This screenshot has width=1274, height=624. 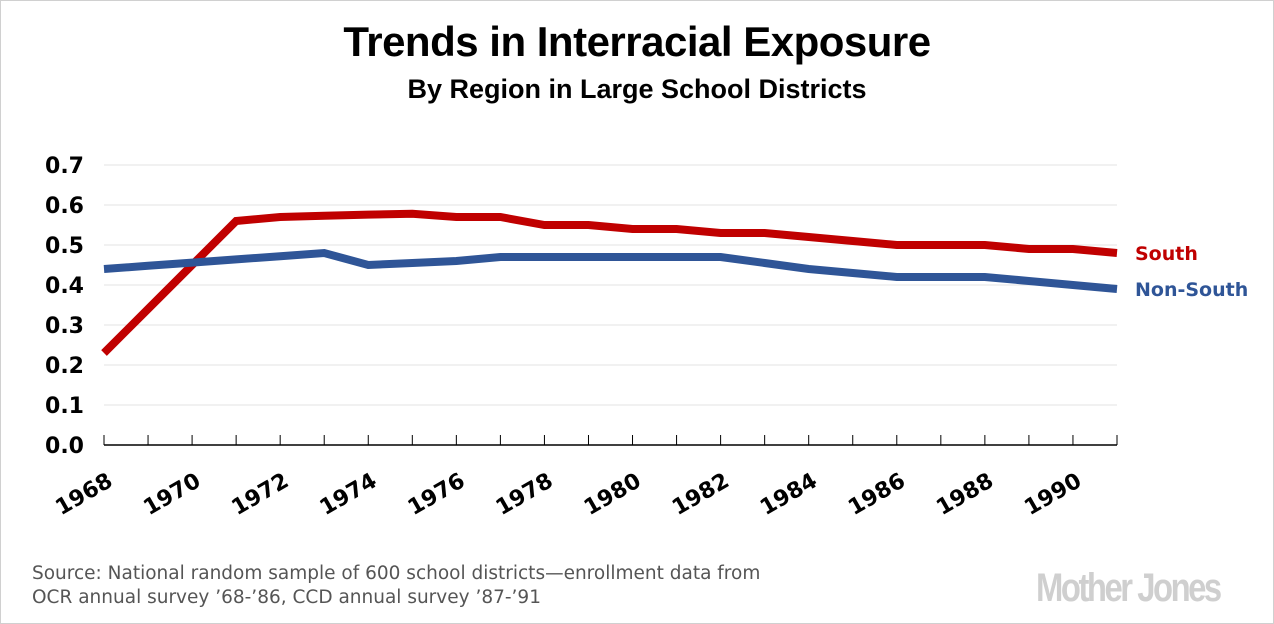 I want to click on chart-title: Trends in Interracial Exposure, so click(x=637, y=41).